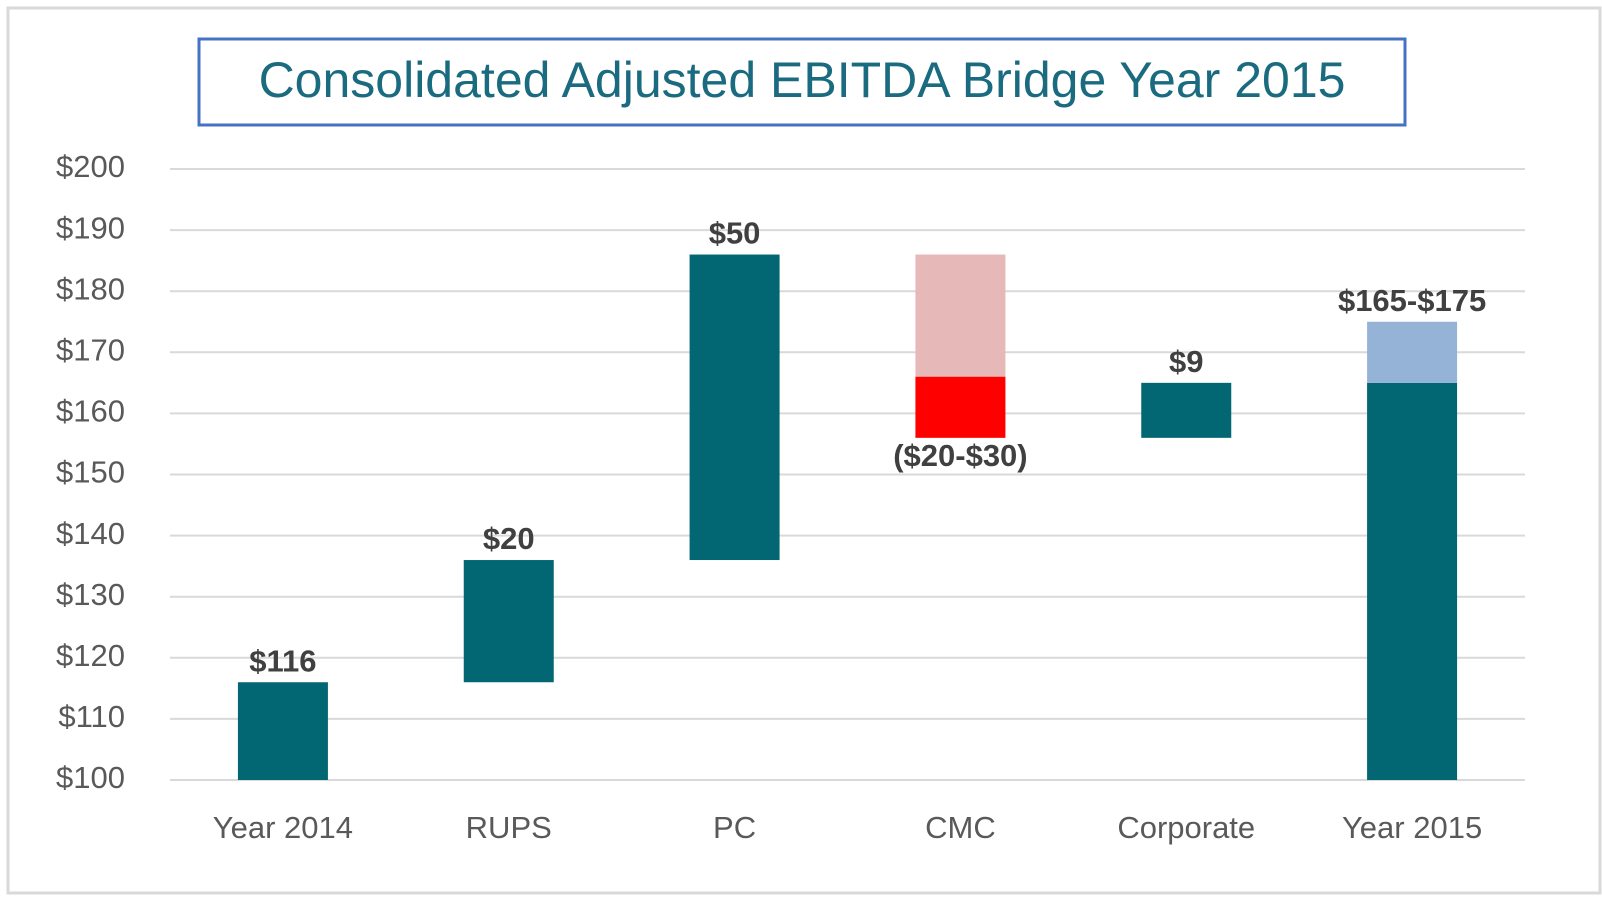 Image resolution: width=1602 pixels, height=897 pixels. I want to click on data-label: $20, so click(509, 538).